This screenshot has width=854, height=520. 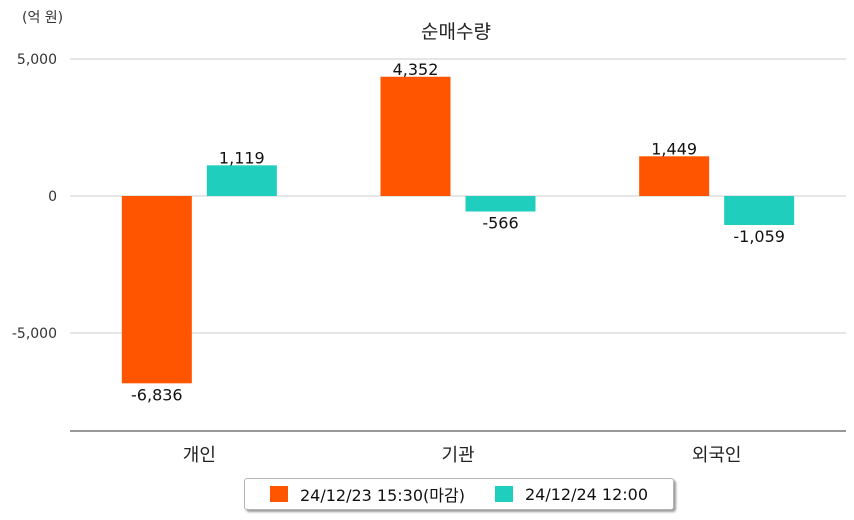 What do you see at coordinates (34, 334) in the screenshot?
I see `y-tick-label: -5,000` at bounding box center [34, 334].